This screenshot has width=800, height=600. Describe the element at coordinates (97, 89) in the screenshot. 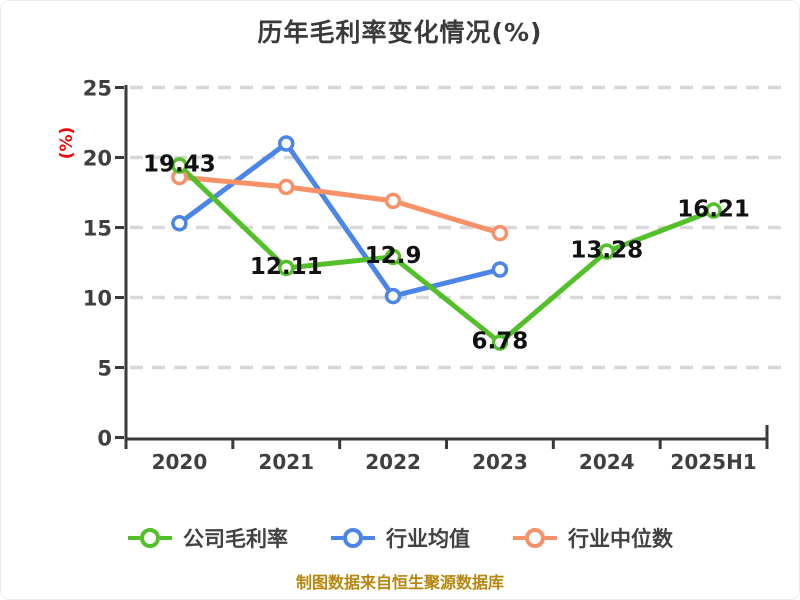

I see `y-tick-label: 25` at that location.